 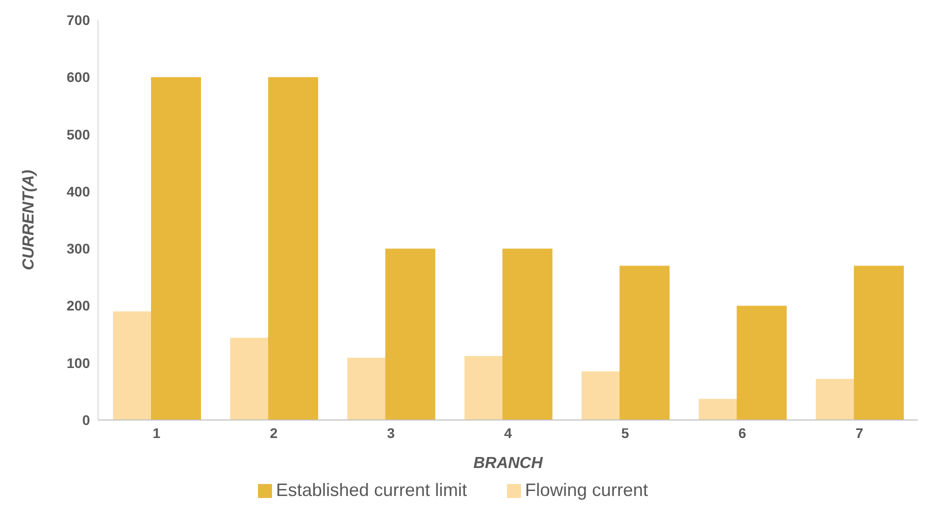 What do you see at coordinates (742, 432) in the screenshot?
I see `x-tick-label: 6` at bounding box center [742, 432].